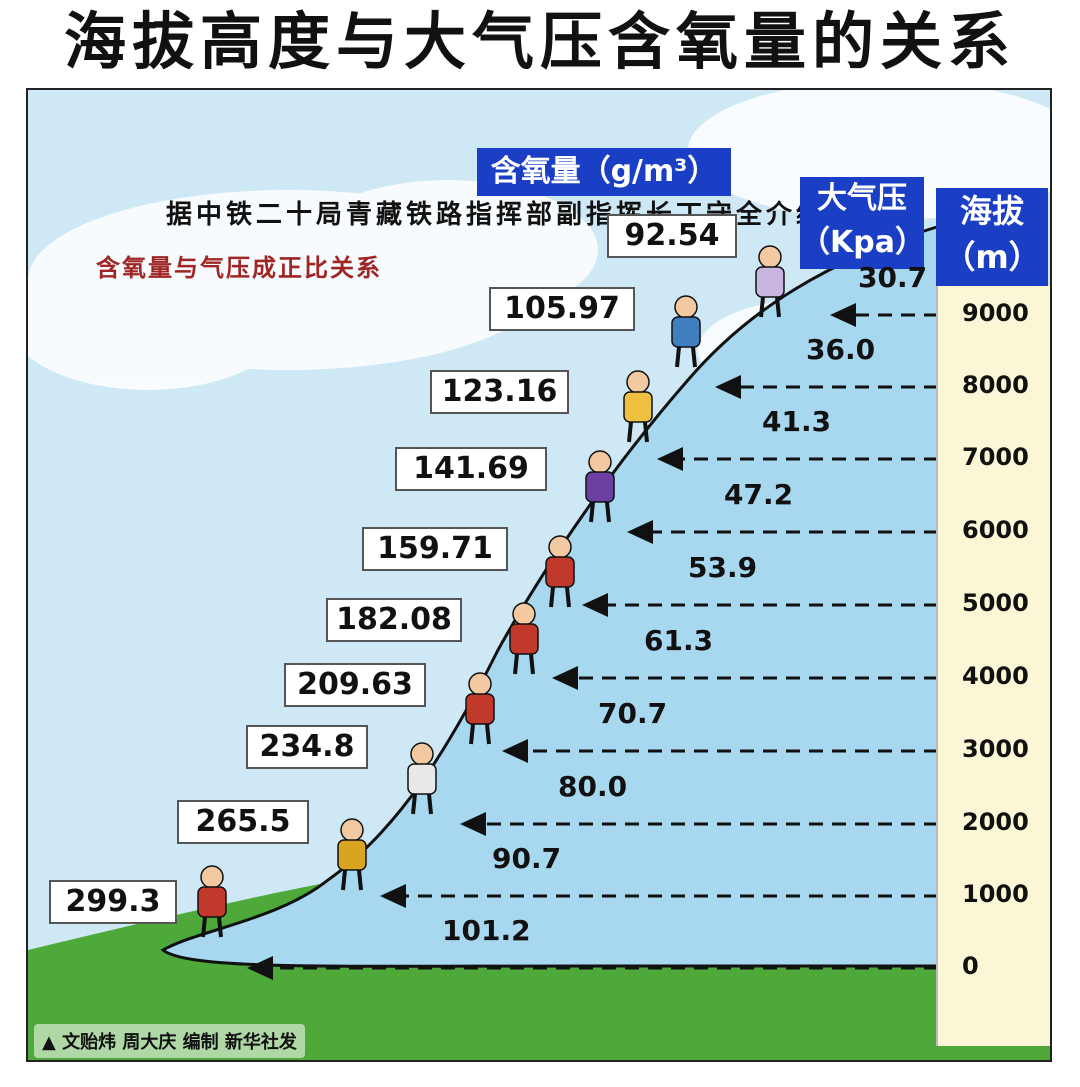 The height and width of the screenshot is (1087, 1080). What do you see at coordinates (633, 713) in the screenshot?
I see `pressure-value-3000: 70.7` at bounding box center [633, 713].